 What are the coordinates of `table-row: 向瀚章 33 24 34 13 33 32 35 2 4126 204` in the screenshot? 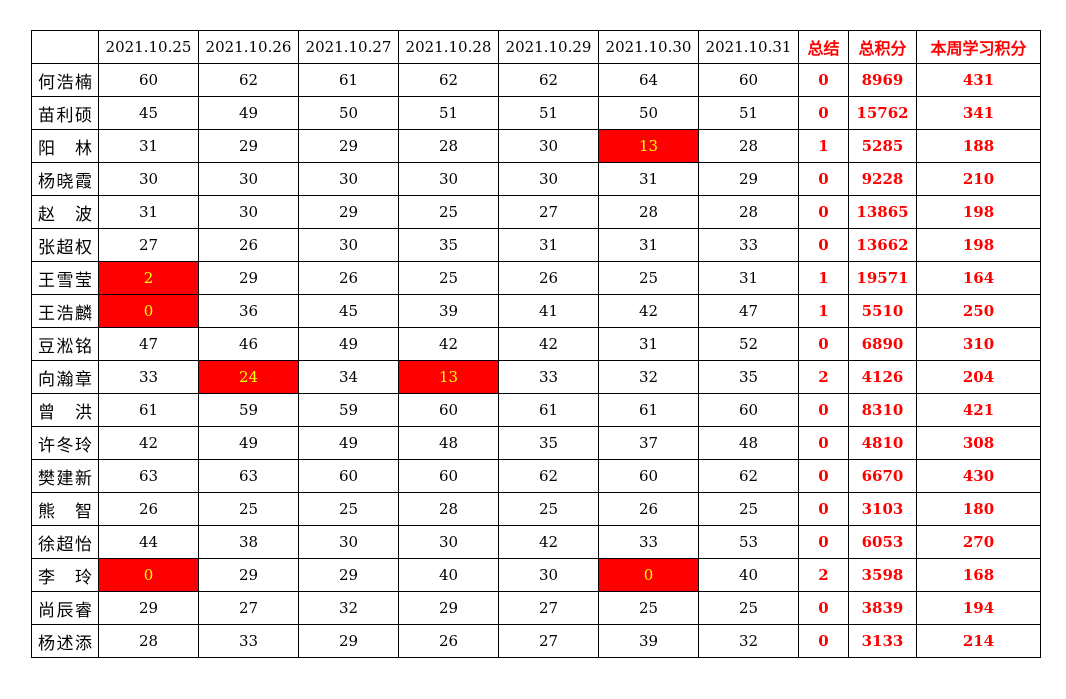 It's located at (536, 377).